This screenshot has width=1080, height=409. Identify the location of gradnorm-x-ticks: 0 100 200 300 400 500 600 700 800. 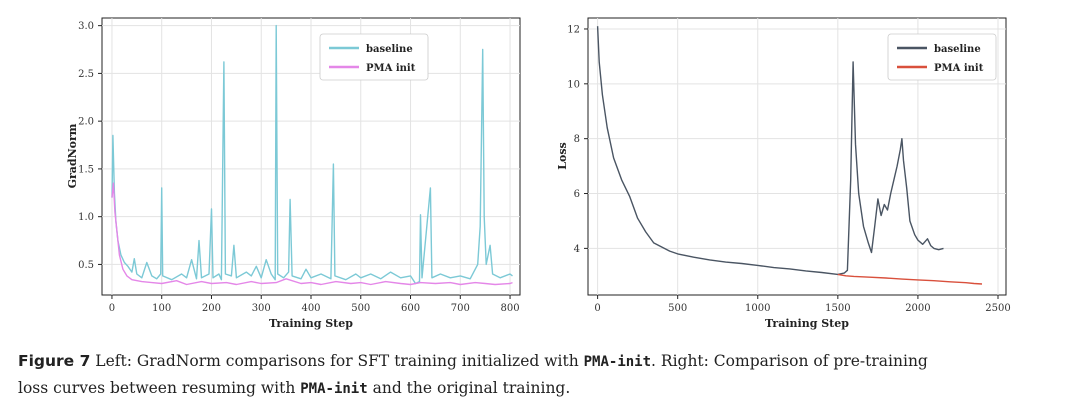
(314, 304).